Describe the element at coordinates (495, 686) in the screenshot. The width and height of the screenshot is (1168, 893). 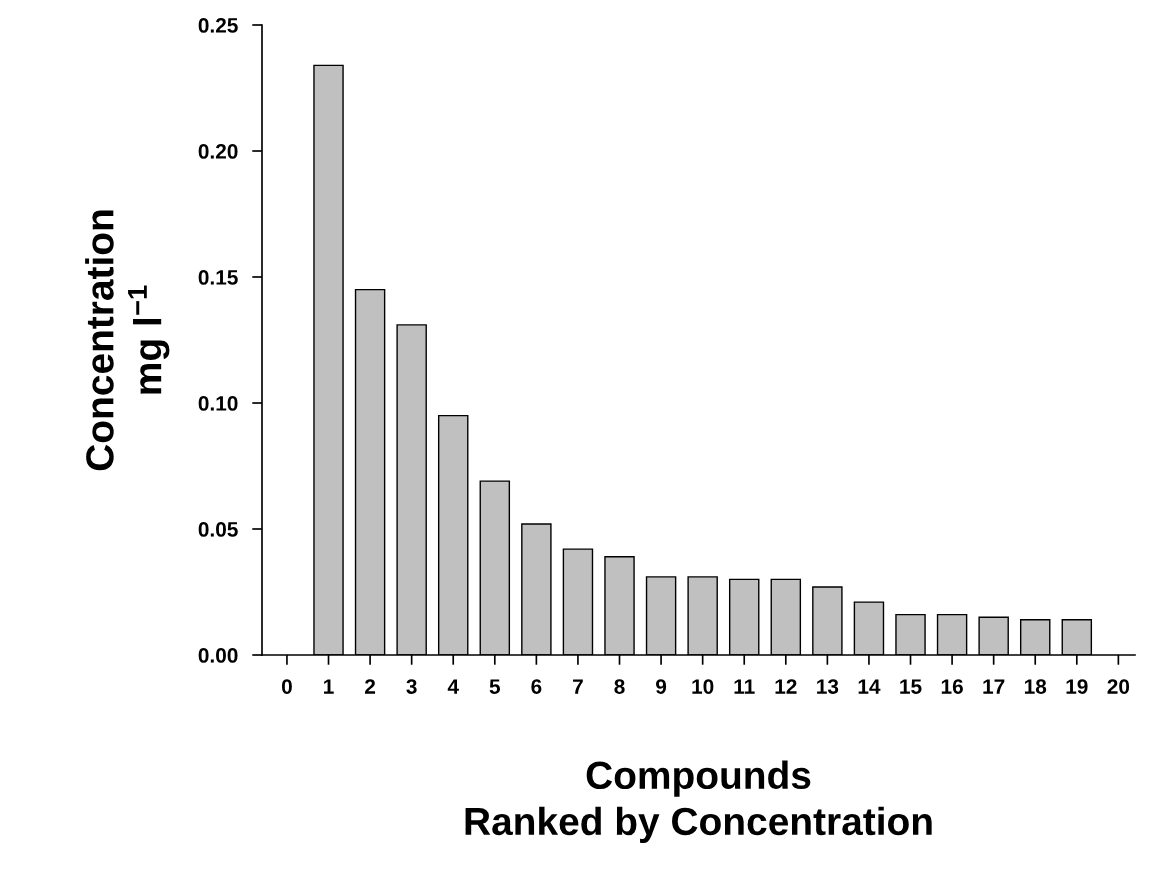
I see `x-tick-label: 5` at that location.